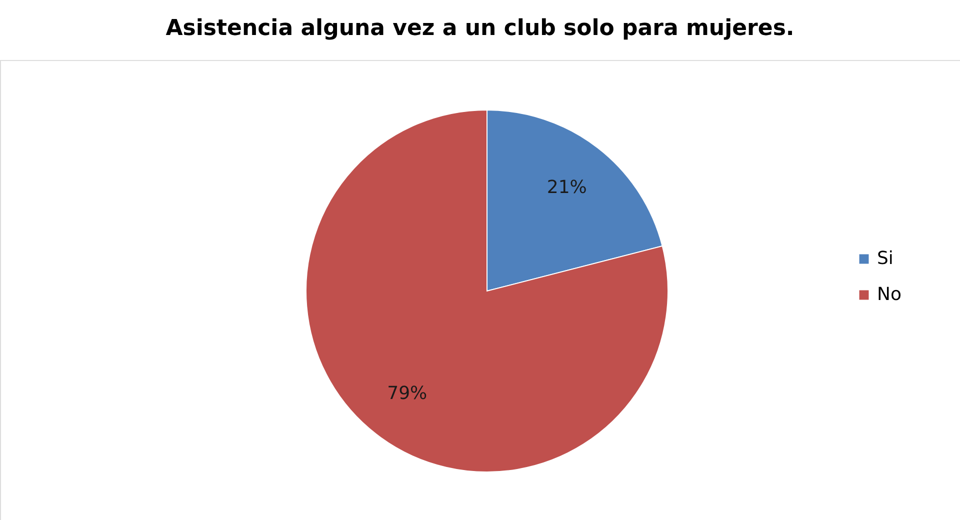 The height and width of the screenshot is (520, 960). Describe the element at coordinates (480, 28) in the screenshot. I see `chart-title: Asistencia alguna vez a un club solo para mujeres.` at that location.